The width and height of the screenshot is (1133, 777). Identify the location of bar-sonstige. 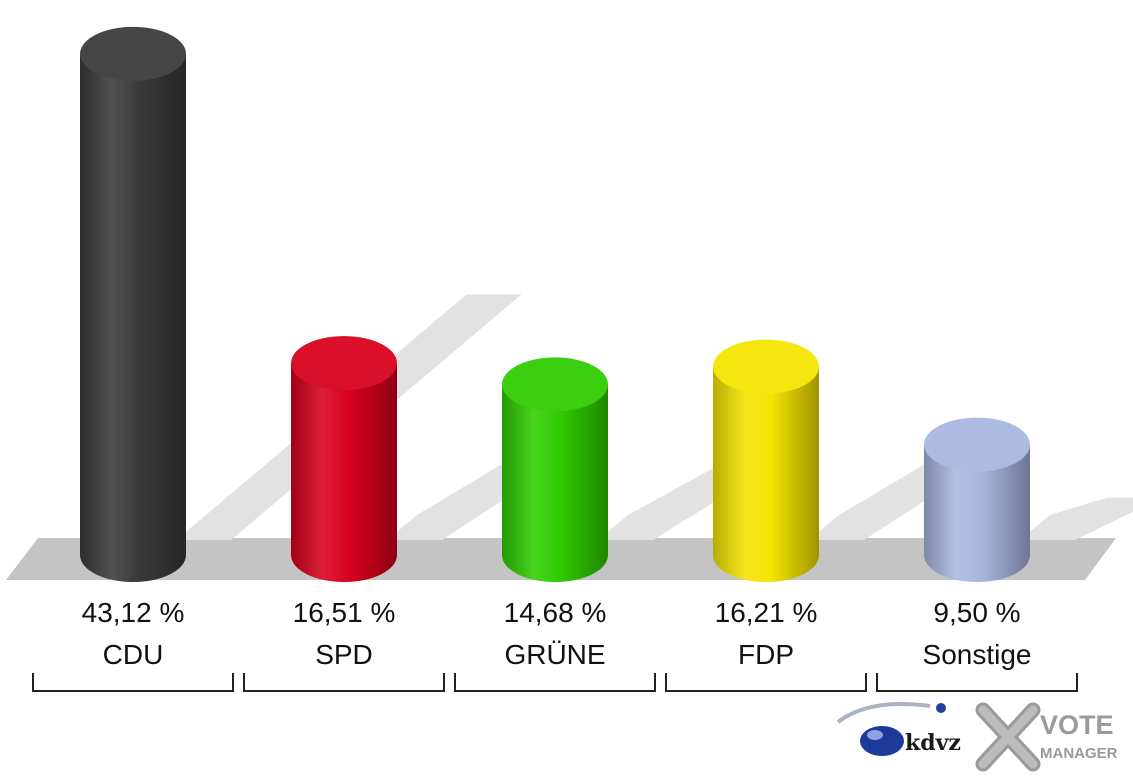
(977, 499).